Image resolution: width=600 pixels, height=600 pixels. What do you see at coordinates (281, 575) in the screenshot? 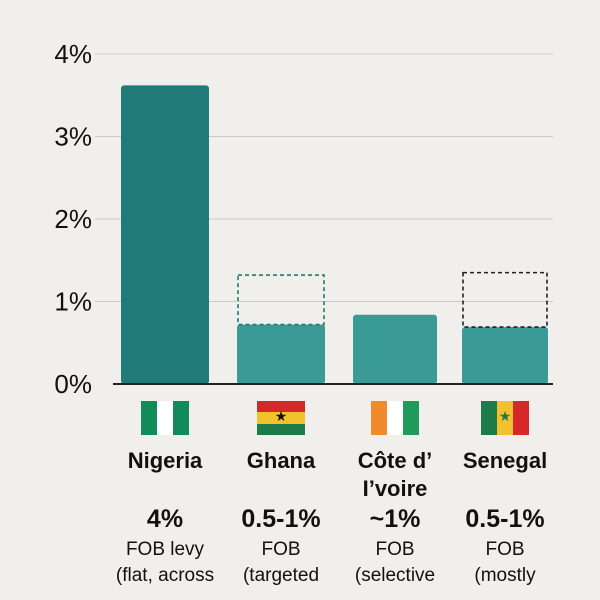
I see `note-label-ghana: (targeted` at bounding box center [281, 575].